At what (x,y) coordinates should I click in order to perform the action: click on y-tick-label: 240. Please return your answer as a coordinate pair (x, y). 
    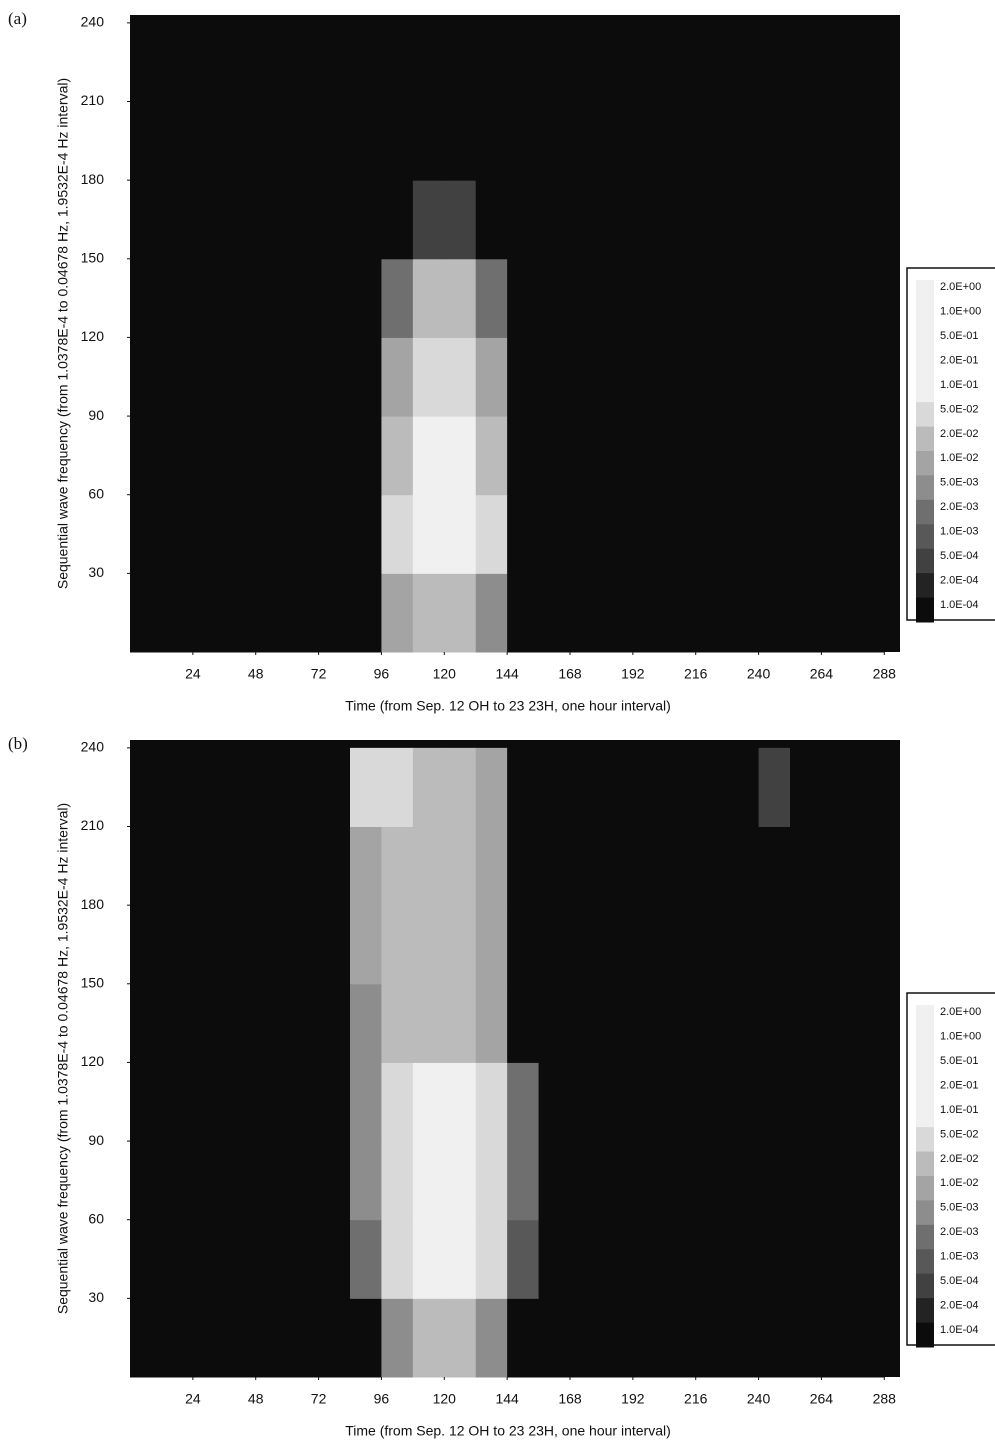
    Looking at the image, I should click on (93, 22).